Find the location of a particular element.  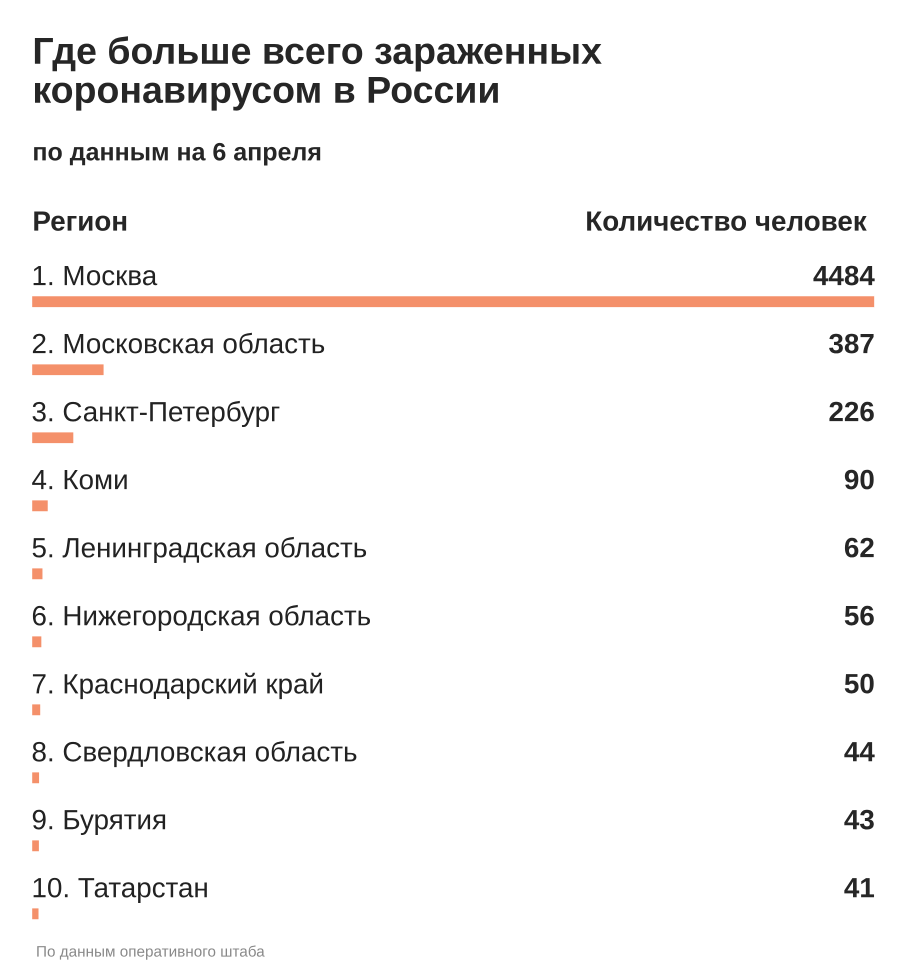

text: По данным оперативного штаба is located at coordinates (151, 952).